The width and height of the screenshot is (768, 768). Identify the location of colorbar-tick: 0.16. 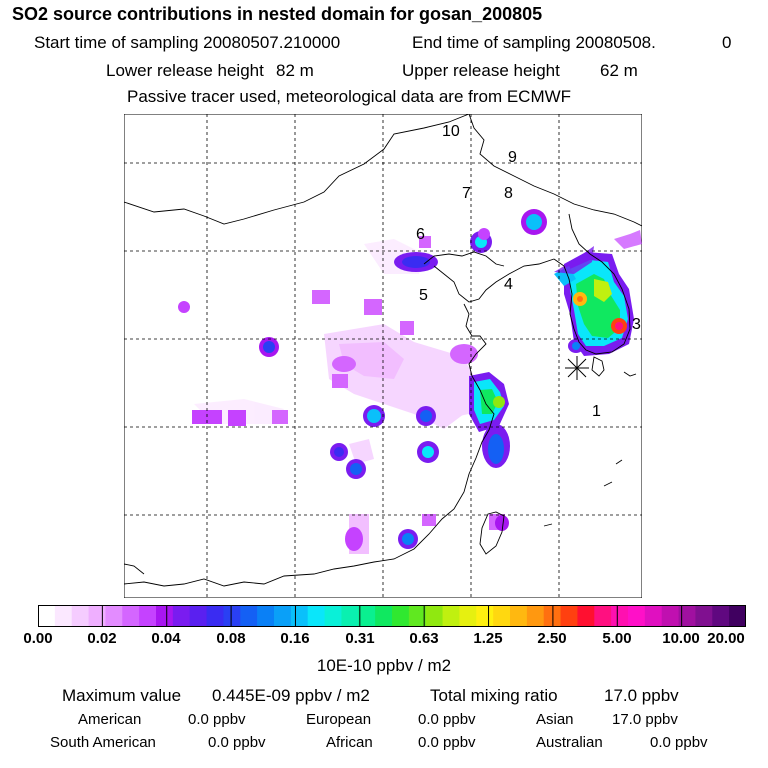
(295, 638).